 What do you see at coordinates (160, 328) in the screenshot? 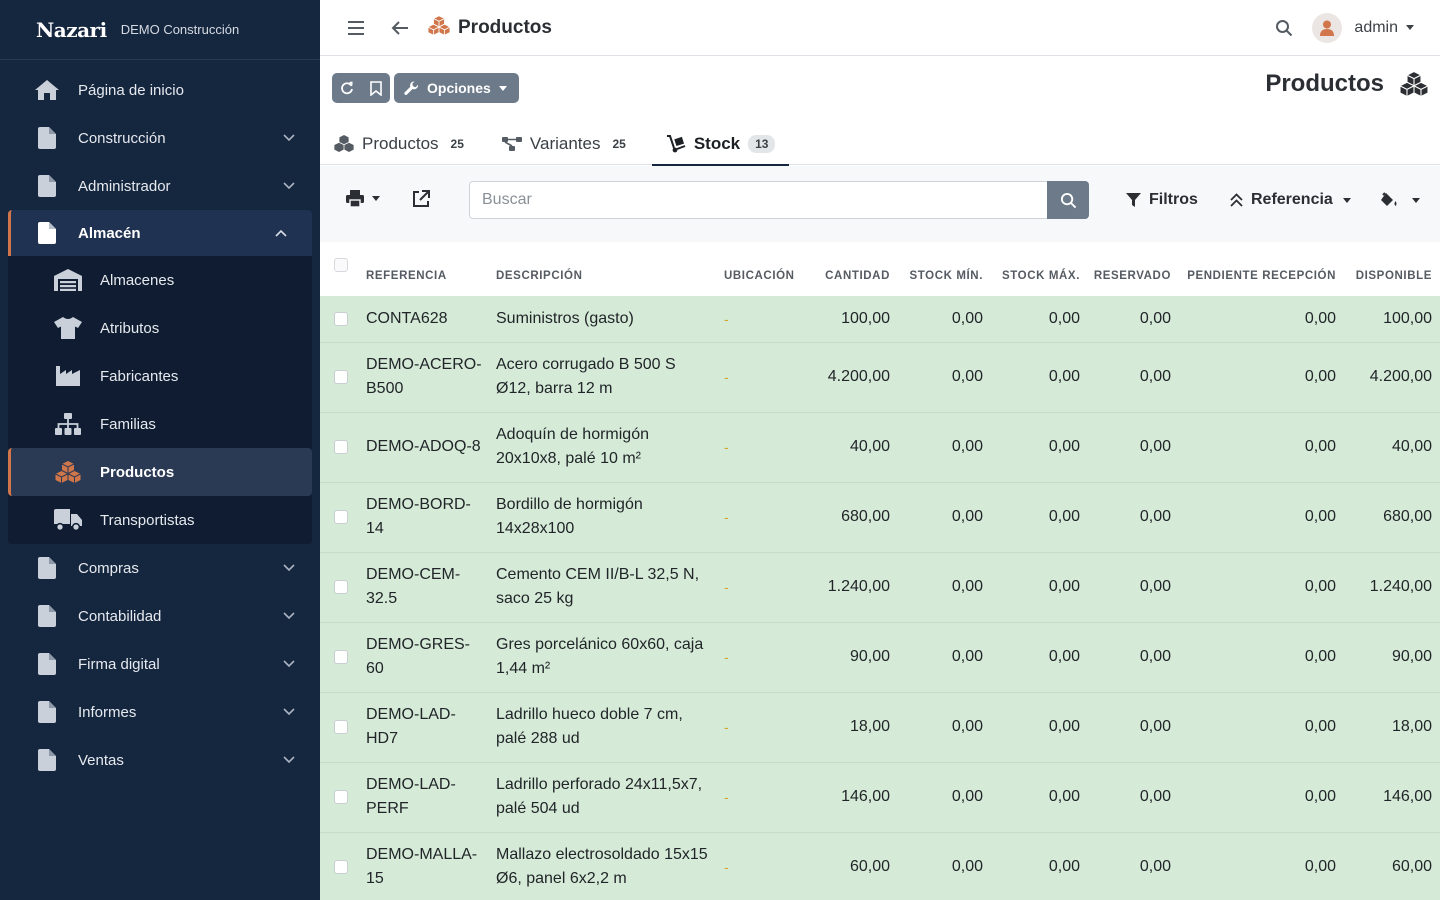
I see `sidebar-item-atributos: Atributos` at bounding box center [160, 328].